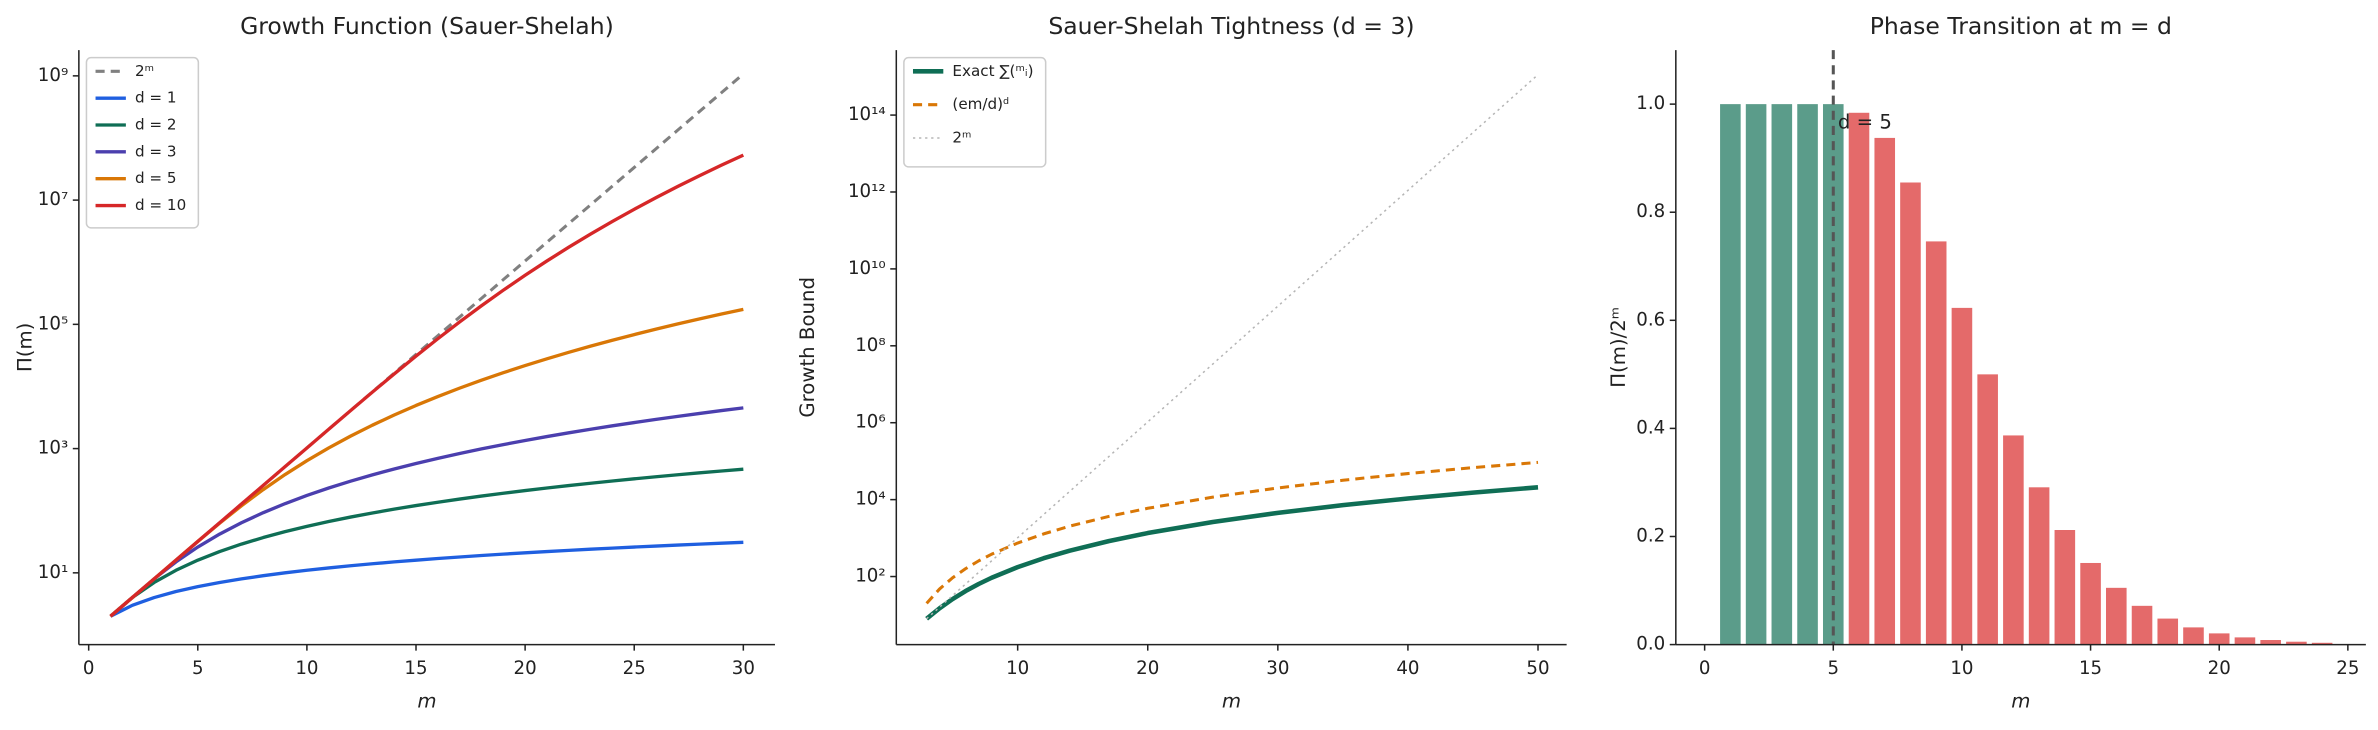 This screenshot has height=730, width=2378. I want to click on y-tick-label: 10³, so click(53, 448).